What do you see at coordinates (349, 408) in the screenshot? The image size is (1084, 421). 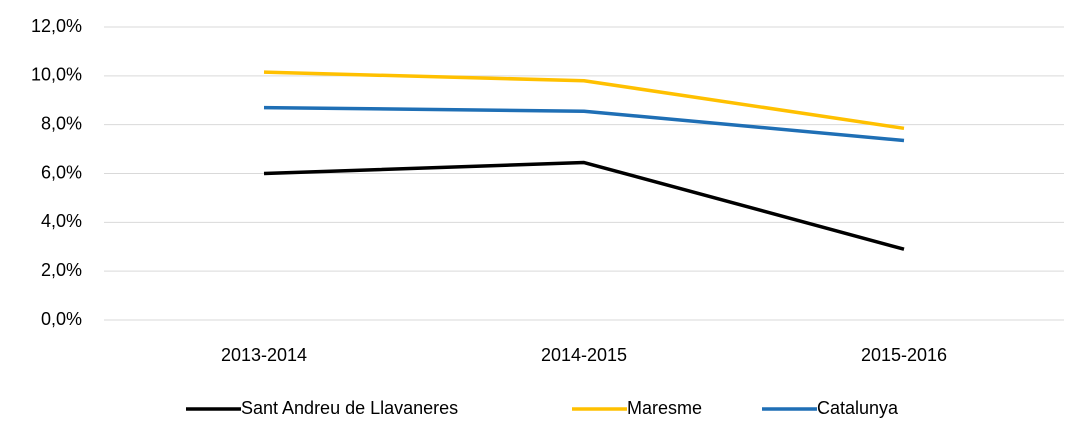 I see `legend-label: Sant Andreu de Llavaneres` at bounding box center [349, 408].